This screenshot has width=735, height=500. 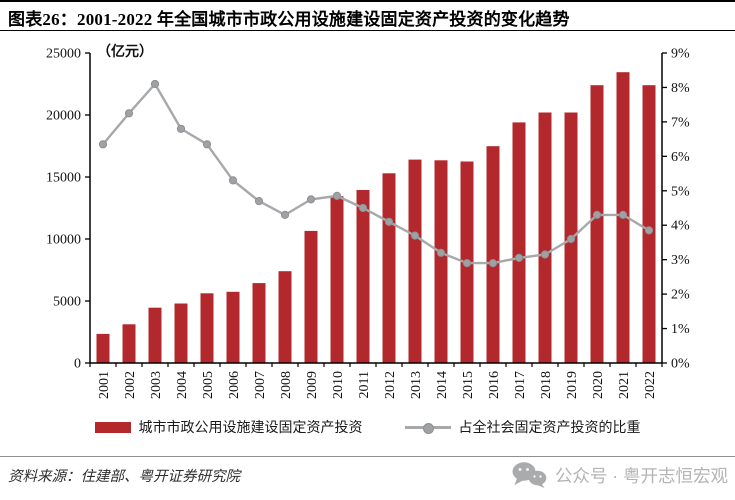 What do you see at coordinates (441, 261) in the screenshot?
I see `bar-2014` at bounding box center [441, 261].